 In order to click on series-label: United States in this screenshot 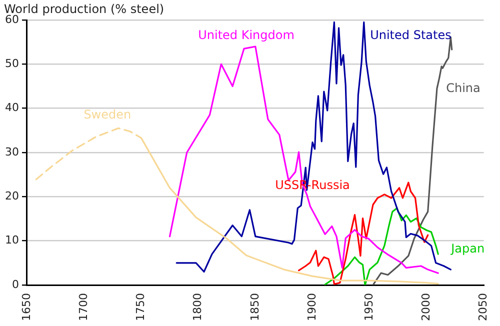, I will do `click(411, 35)`.